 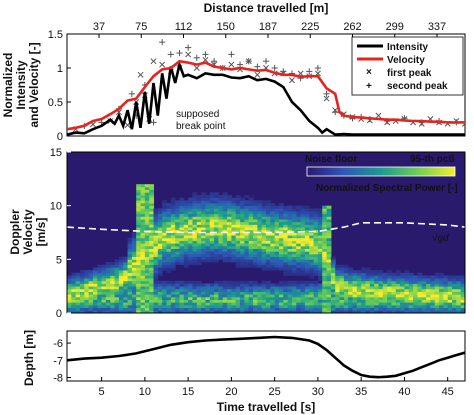 What do you see at coordinates (275, 392) in the screenshot?
I see `time-x-tick-label: 25` at bounding box center [275, 392].